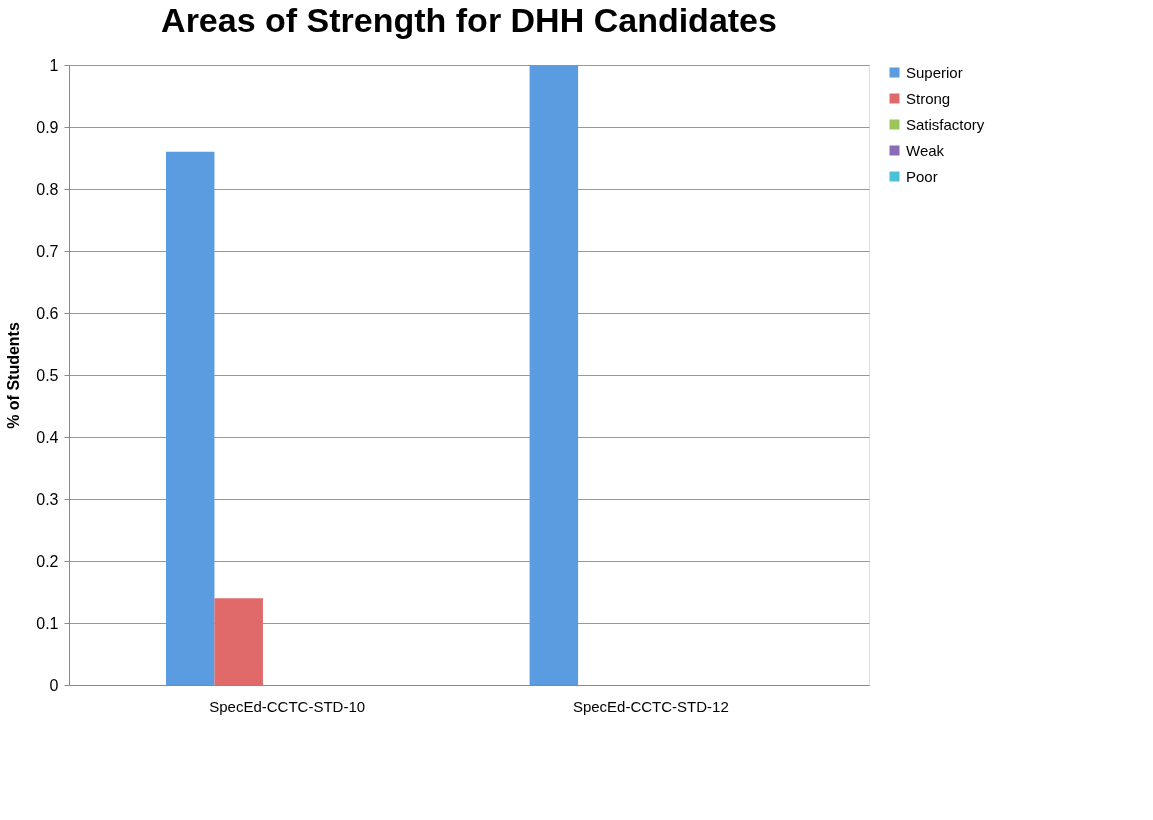  What do you see at coordinates (47, 437) in the screenshot?
I see `y-tick-label: 0.4` at bounding box center [47, 437].